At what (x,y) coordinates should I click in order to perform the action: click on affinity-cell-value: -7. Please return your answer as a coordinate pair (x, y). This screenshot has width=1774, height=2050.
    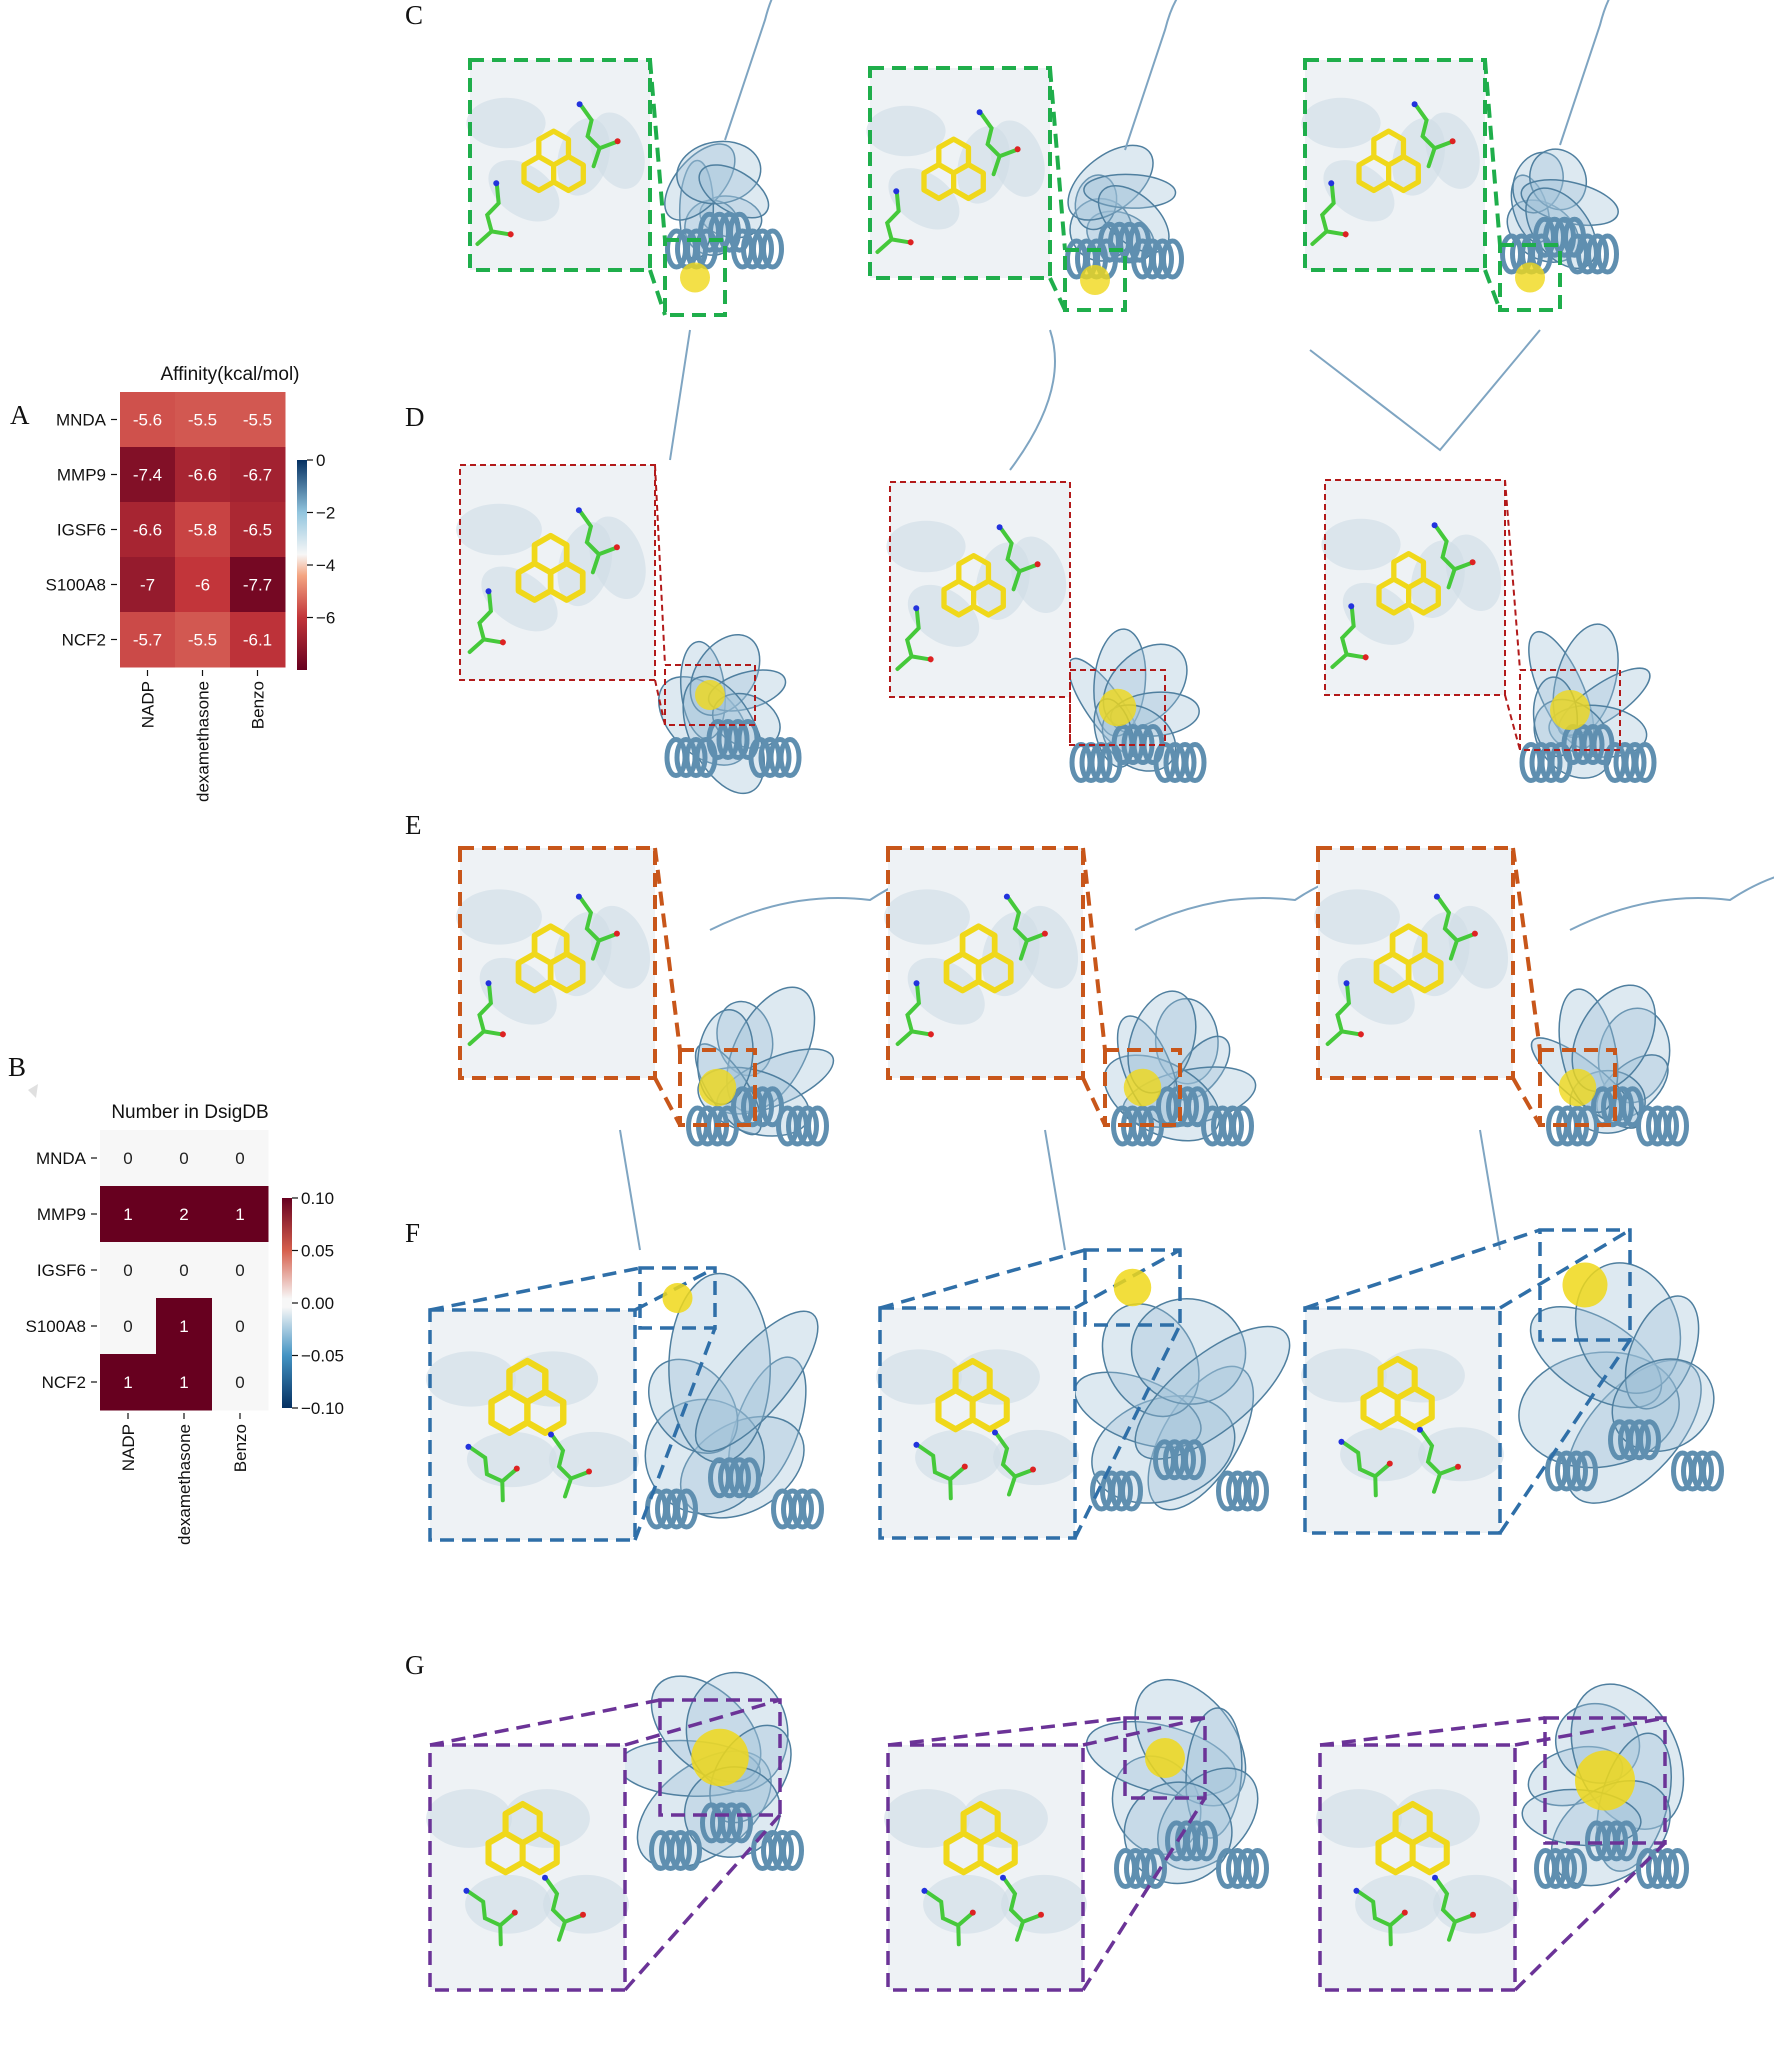
    Looking at the image, I should click on (147, 585).